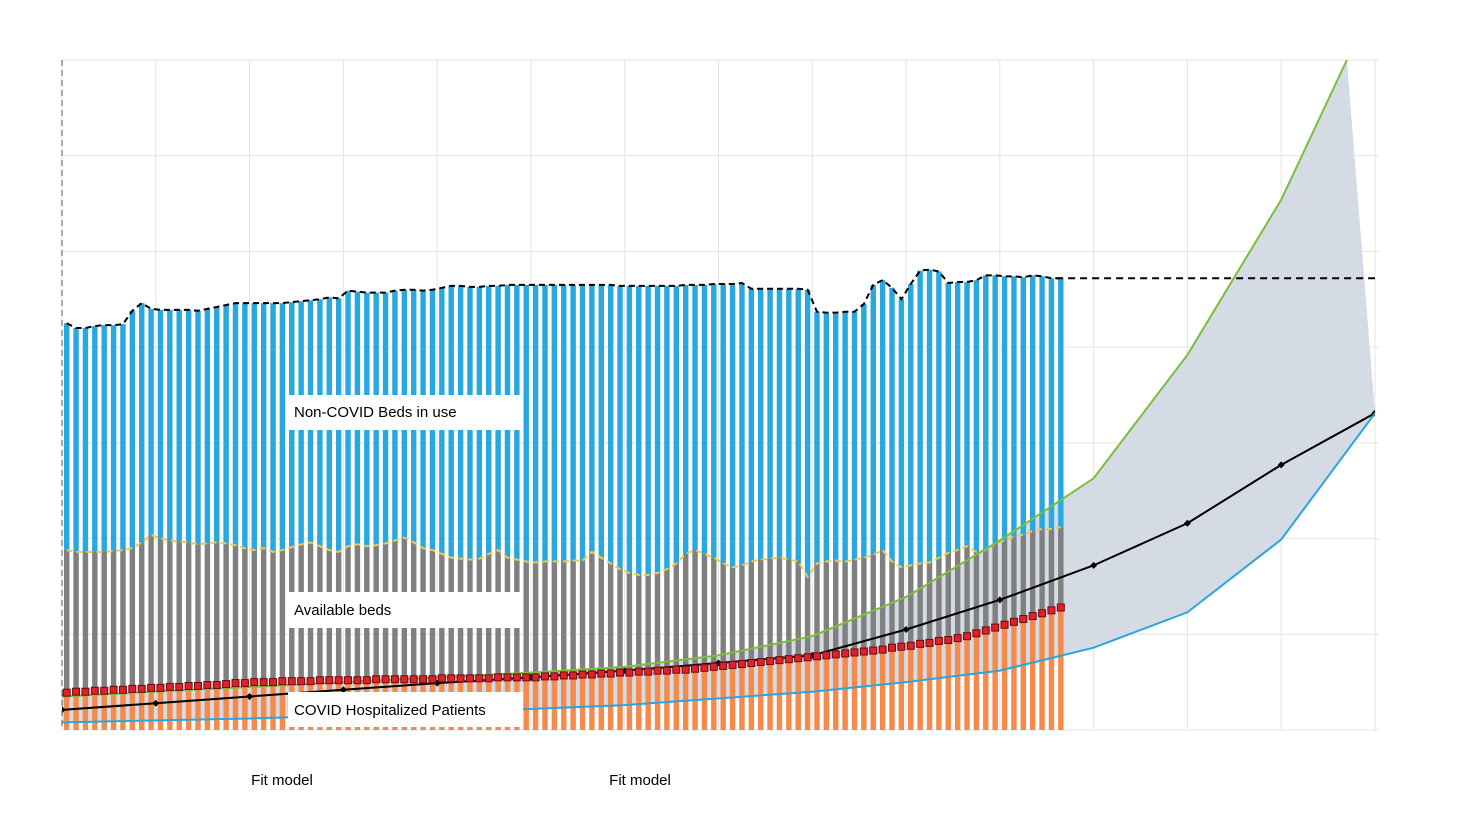 Image resolution: width=1458 pixels, height=822 pixels. I want to click on annotation: Fit model, so click(282, 780).